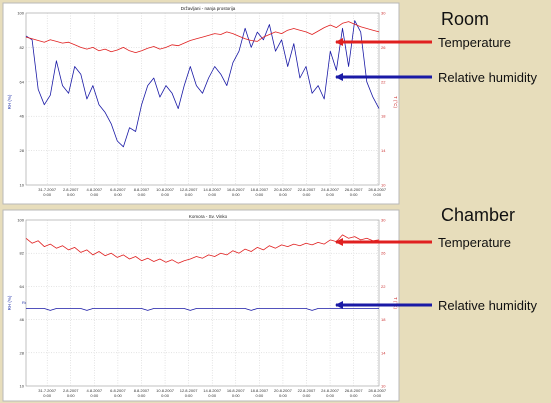  I want to click on chamber-x-tick-date: 4.8.2007, so click(95, 390).